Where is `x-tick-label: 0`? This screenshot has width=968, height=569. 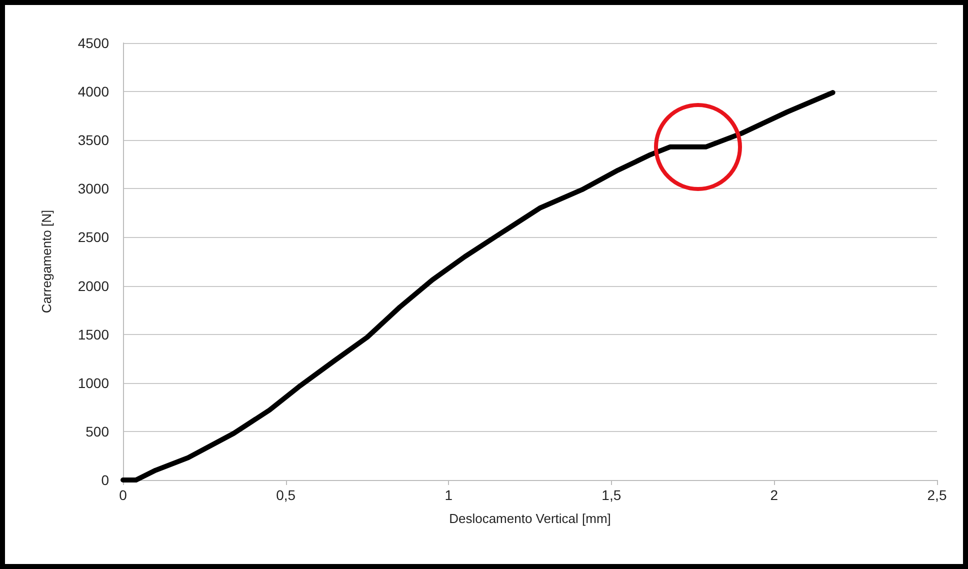
x-tick-label: 0 is located at coordinates (123, 495).